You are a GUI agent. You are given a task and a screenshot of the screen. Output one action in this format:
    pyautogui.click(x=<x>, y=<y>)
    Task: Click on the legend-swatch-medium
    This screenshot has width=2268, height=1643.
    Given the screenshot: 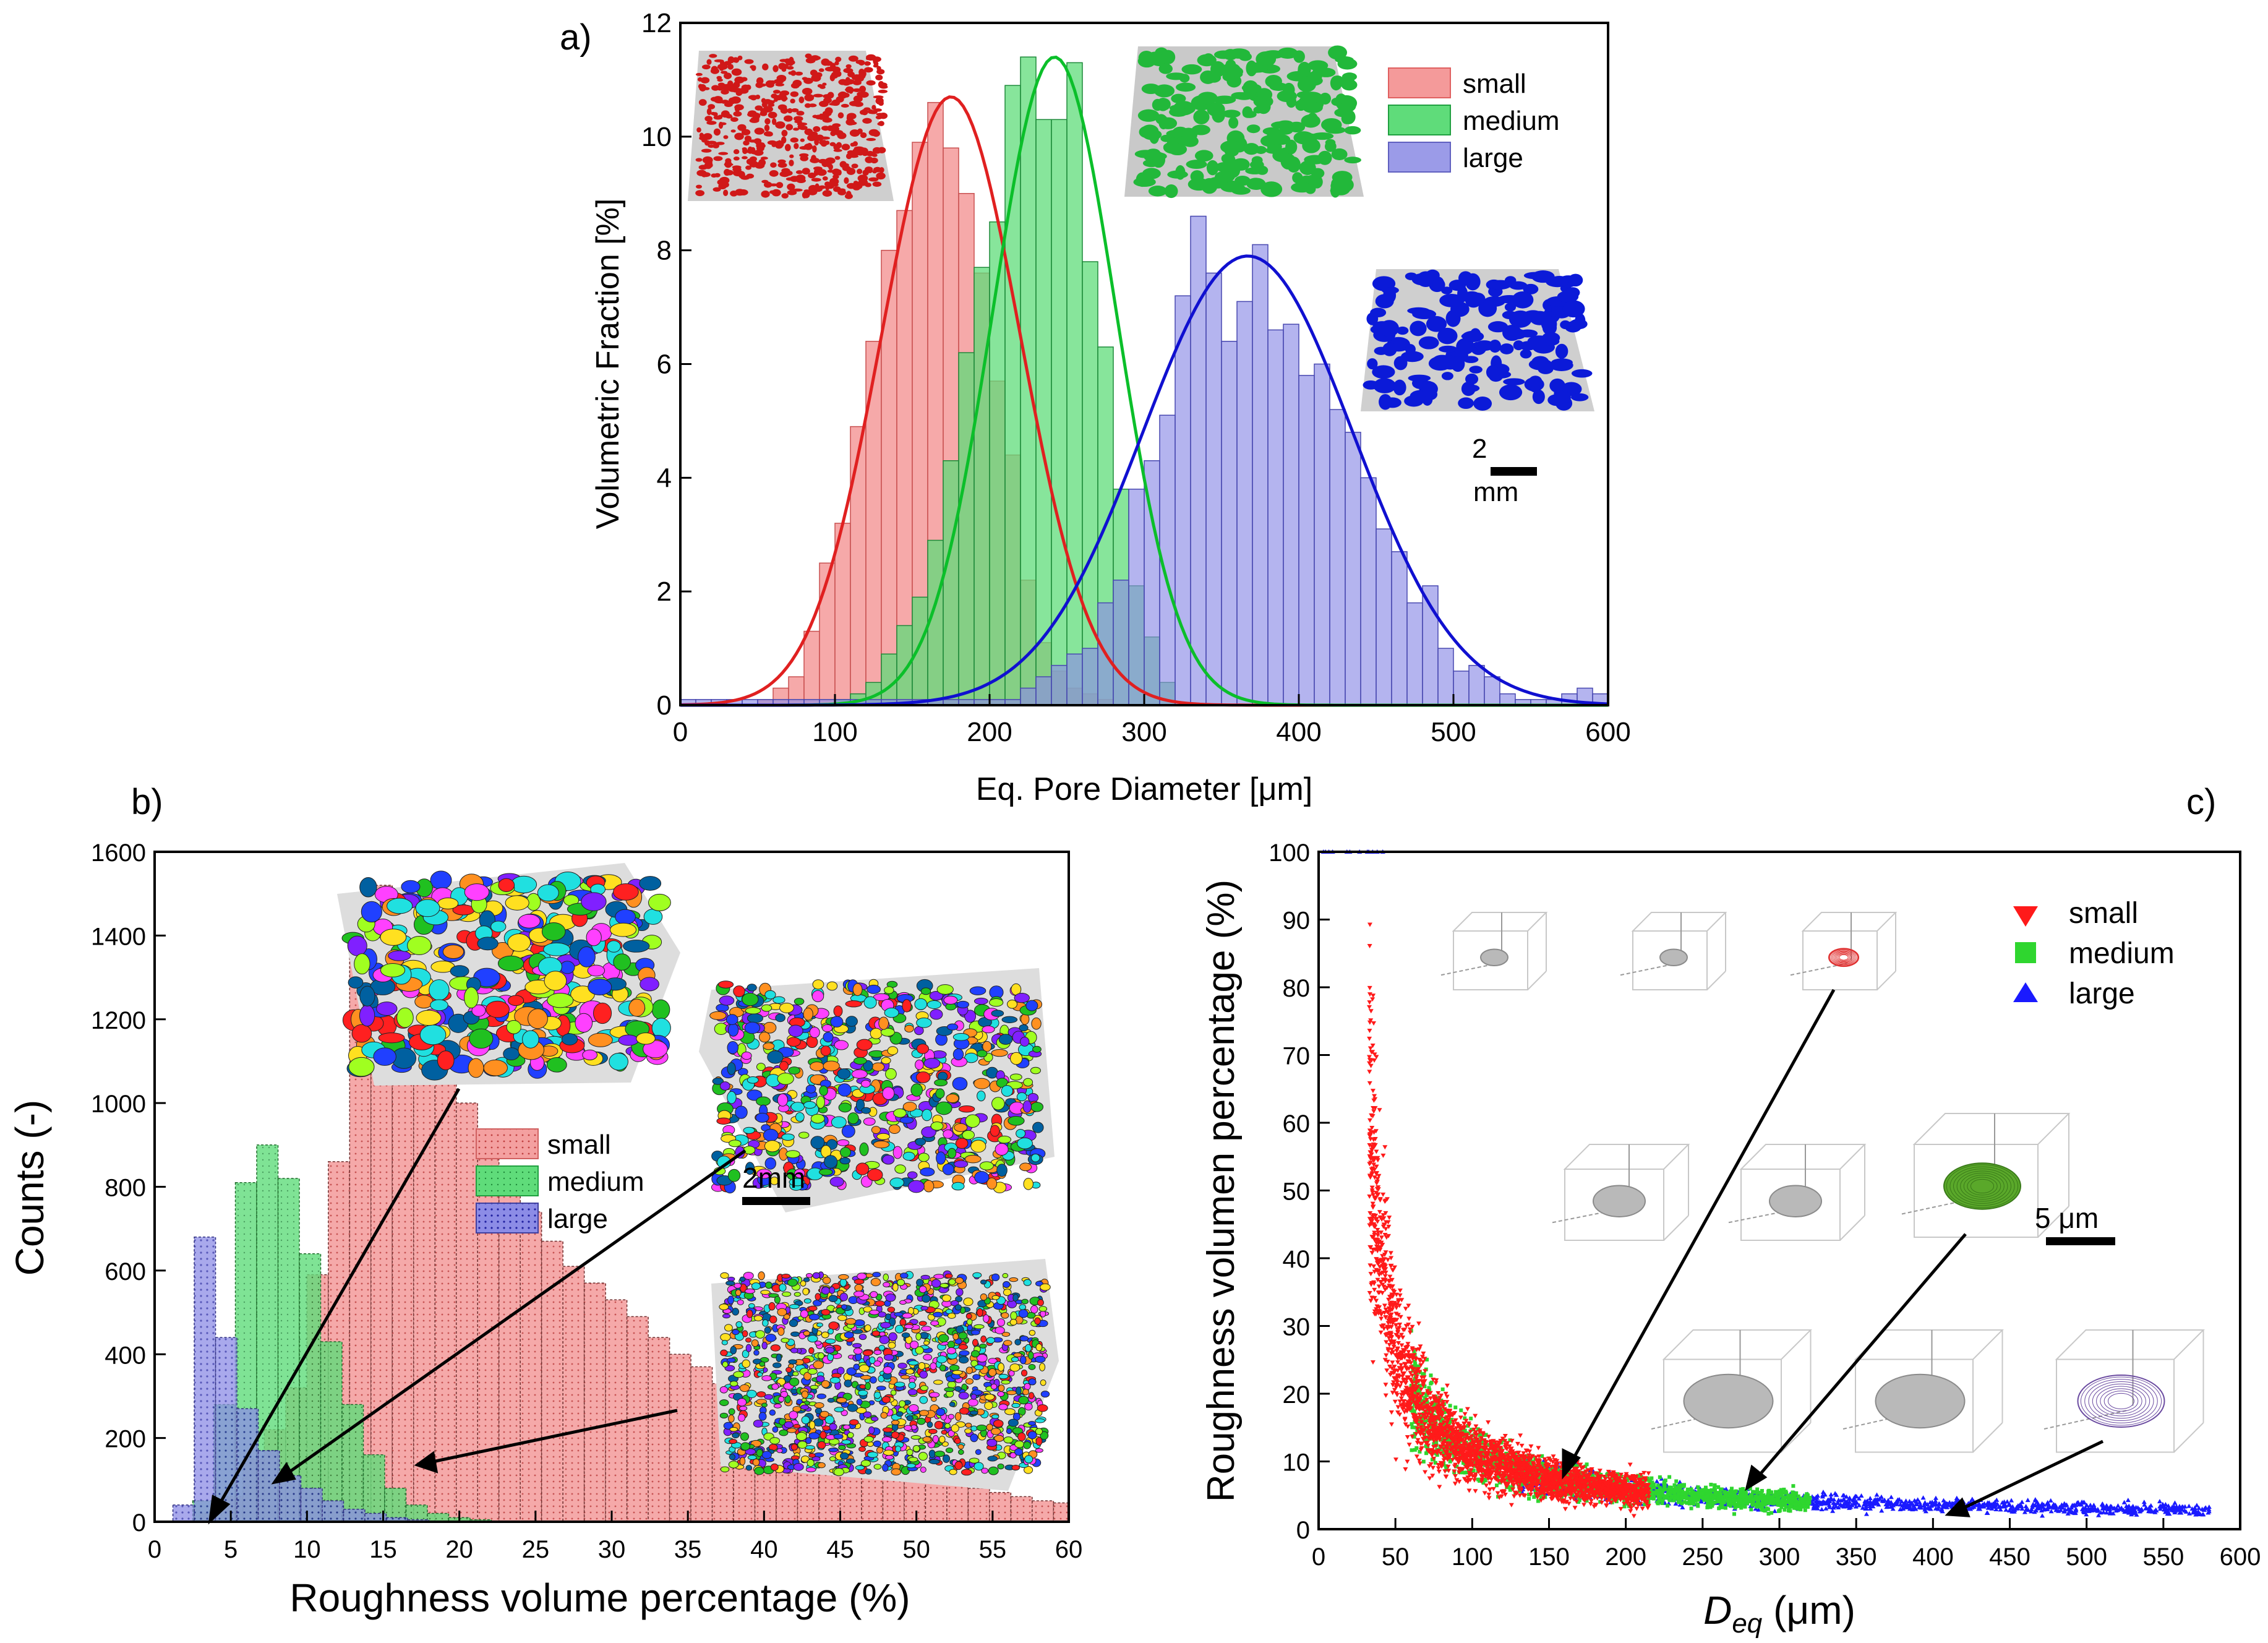 What is the action you would take?
    pyautogui.click(x=507, y=1180)
    